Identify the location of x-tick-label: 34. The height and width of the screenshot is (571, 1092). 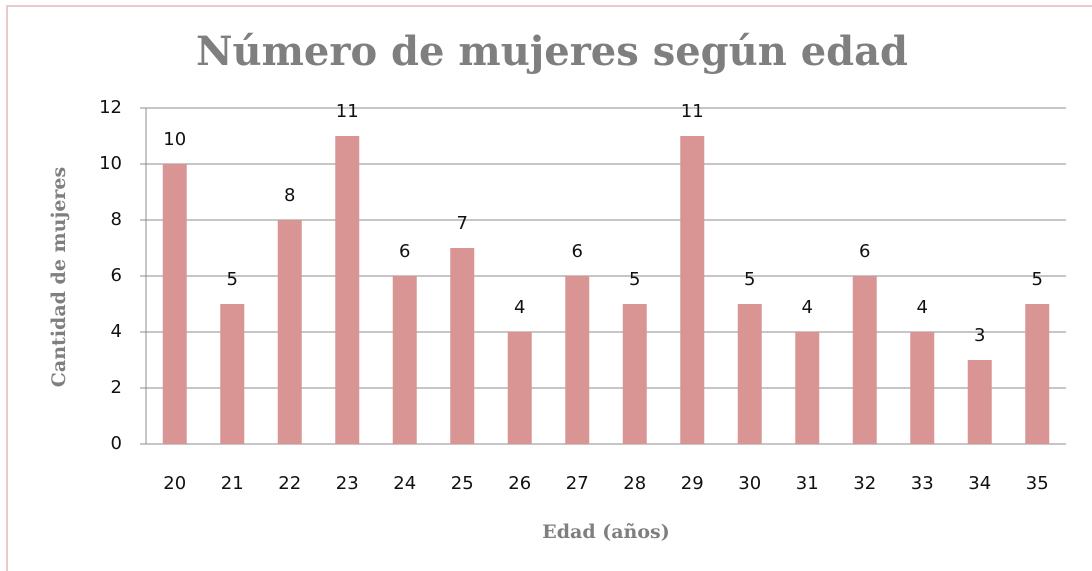
(979, 483).